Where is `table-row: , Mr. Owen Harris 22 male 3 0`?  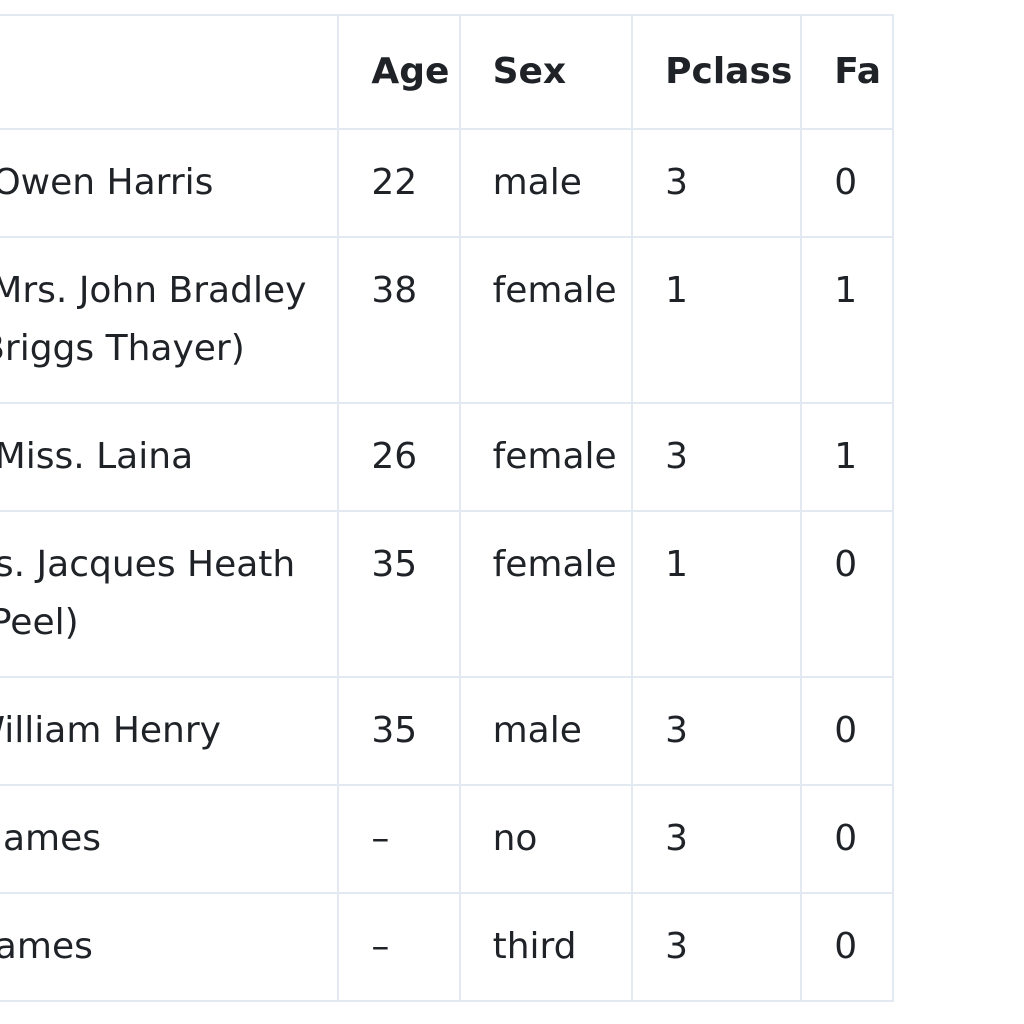 table-row: , Mr. Owen Harris 22 male 3 0 is located at coordinates (447, 183).